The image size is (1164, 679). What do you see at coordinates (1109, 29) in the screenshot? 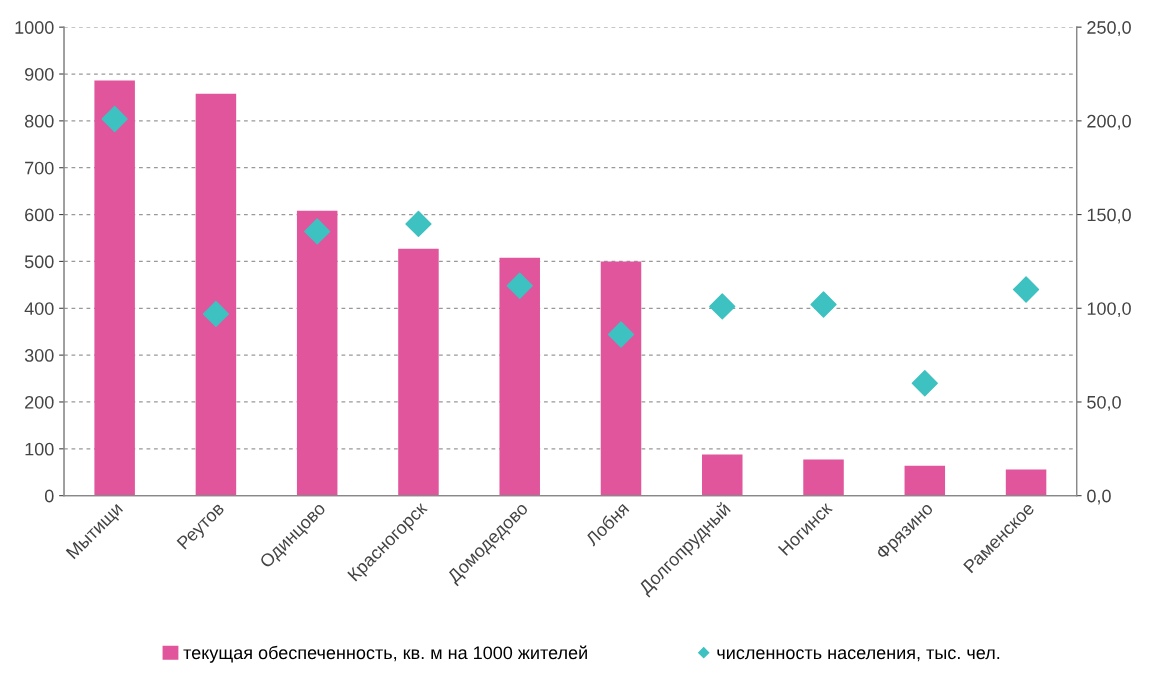
I see `y2-tick-label: 250,0` at bounding box center [1109, 29].